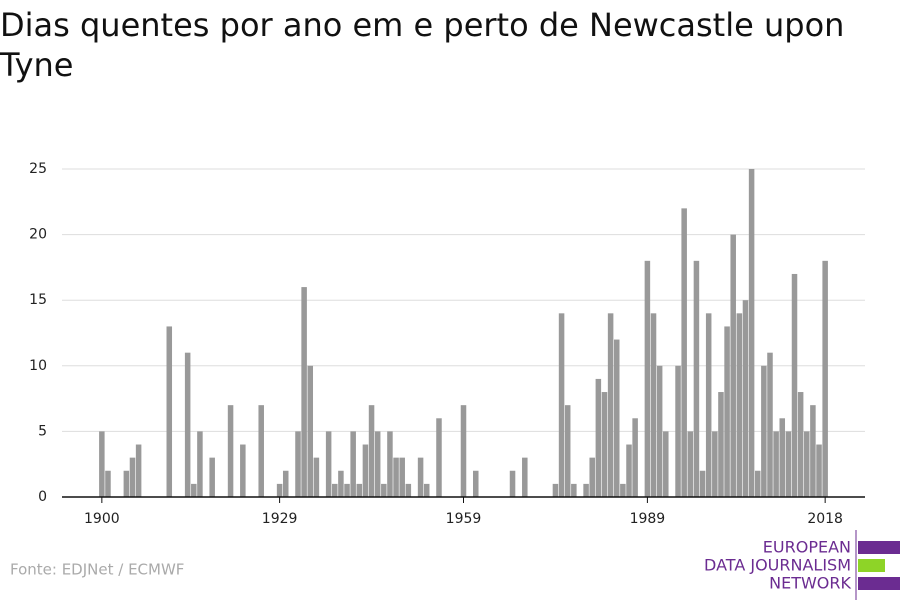 The image size is (900, 600). What do you see at coordinates (807, 547) in the screenshot?
I see `logo-text: EUROPEAN` at bounding box center [807, 547].